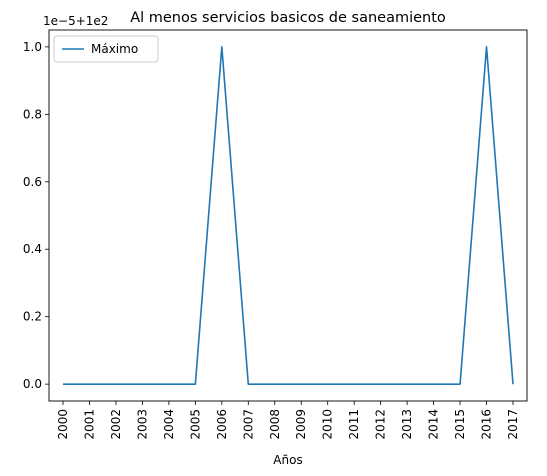 Image resolution: width=547 pixels, height=476 pixels. What do you see at coordinates (248, 424) in the screenshot?
I see `x-tick-label: 2007` at bounding box center [248, 424].